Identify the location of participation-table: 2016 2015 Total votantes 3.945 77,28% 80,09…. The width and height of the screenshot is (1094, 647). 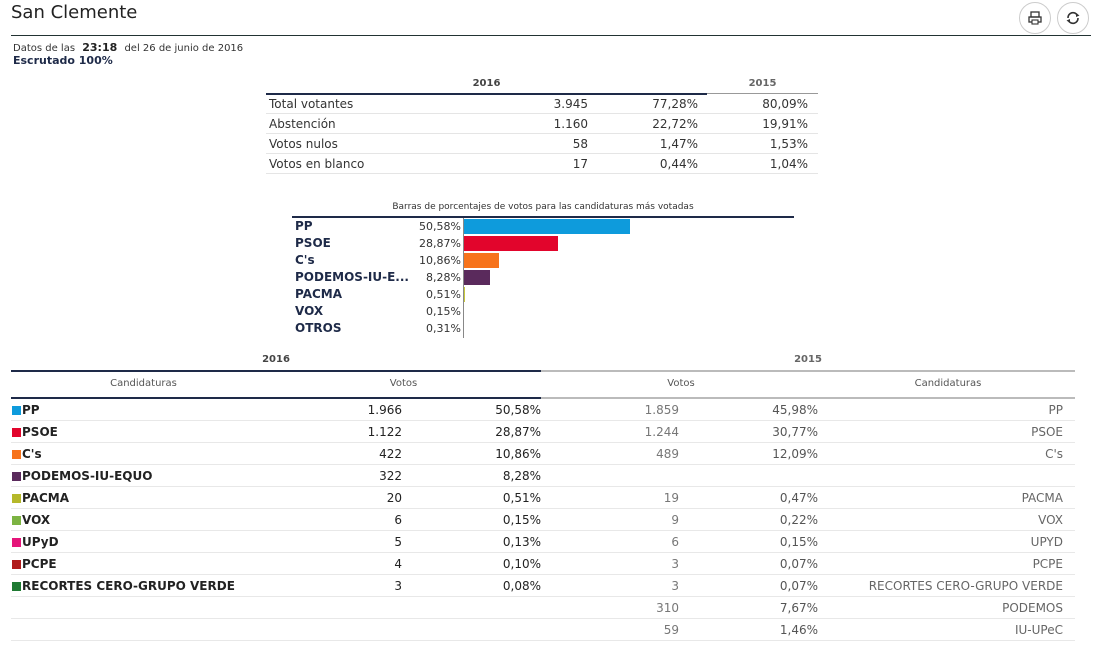
(542, 125).